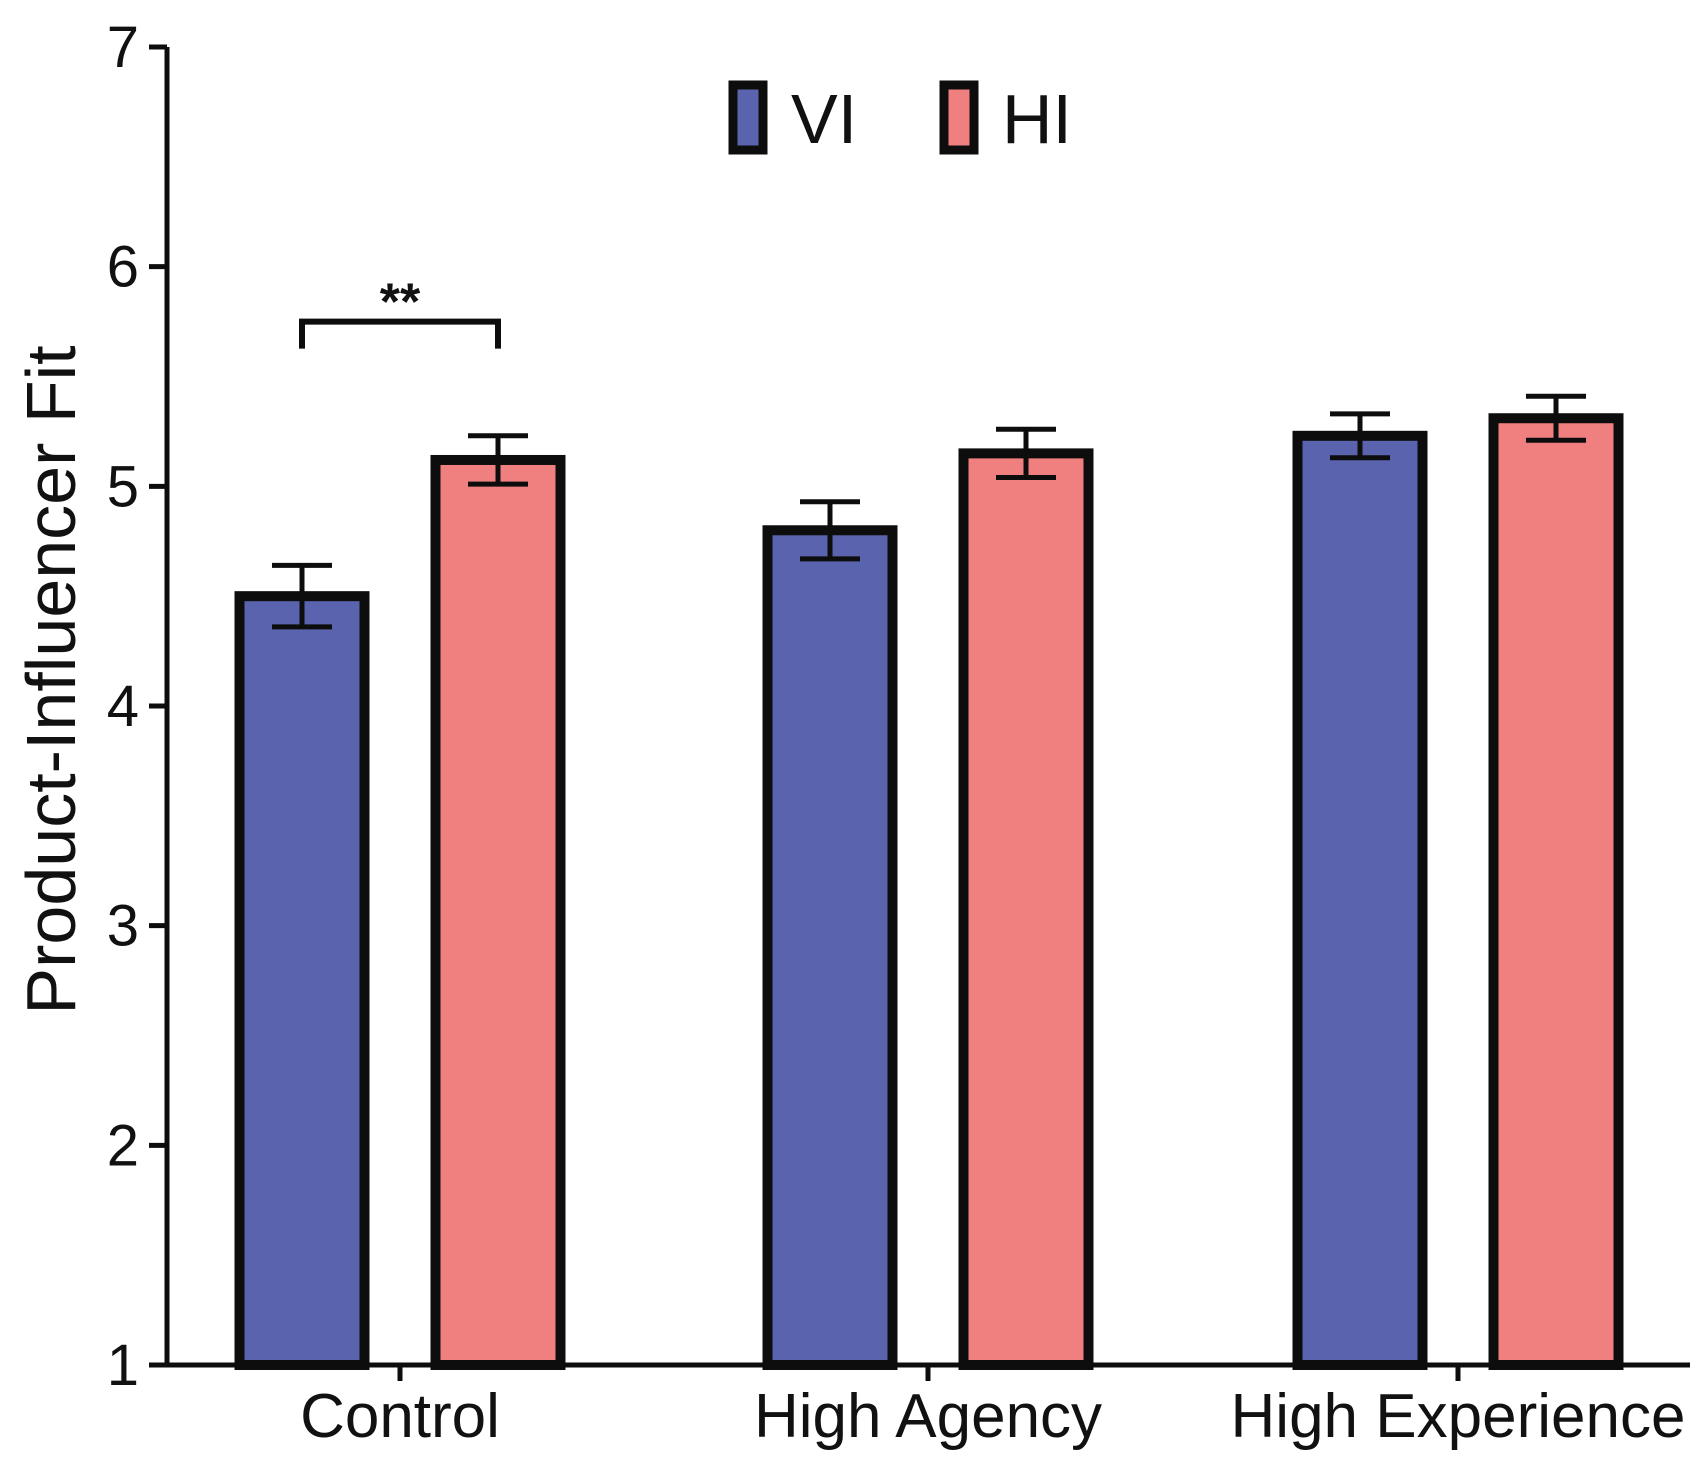  Describe the element at coordinates (400, 1416) in the screenshot. I see `x-tick-label-control: Control` at that location.